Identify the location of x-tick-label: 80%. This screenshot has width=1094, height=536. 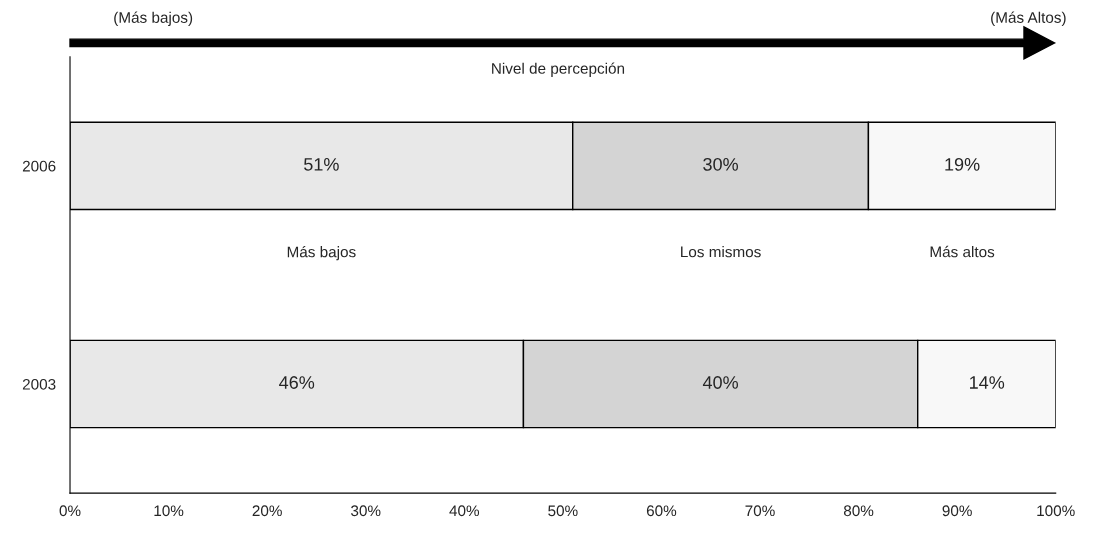
(858, 511).